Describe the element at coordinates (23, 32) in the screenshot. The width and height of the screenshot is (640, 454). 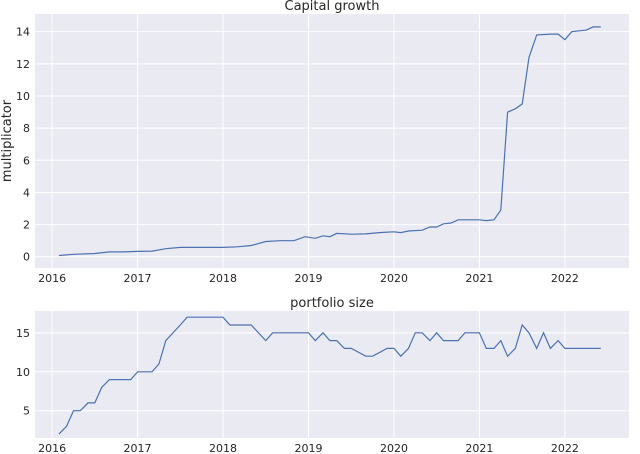
I see `y-tick-label: 14` at that location.